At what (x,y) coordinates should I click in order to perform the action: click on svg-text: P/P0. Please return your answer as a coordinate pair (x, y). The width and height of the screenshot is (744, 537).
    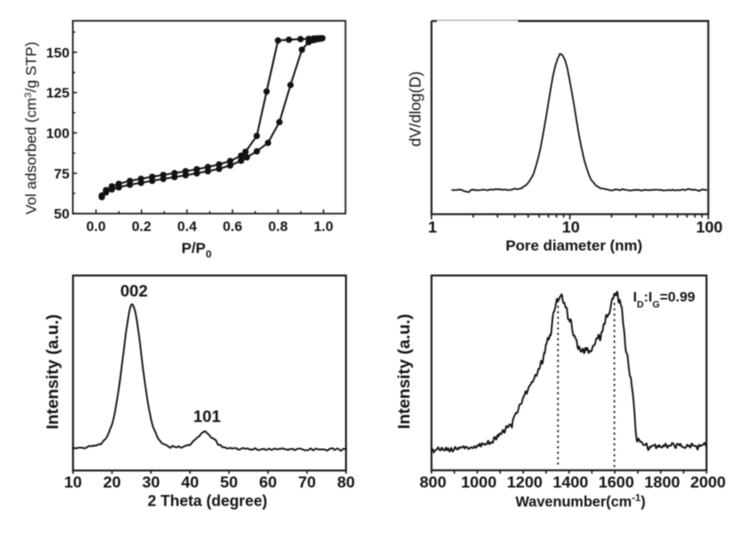
    Looking at the image, I should click on (197, 250).